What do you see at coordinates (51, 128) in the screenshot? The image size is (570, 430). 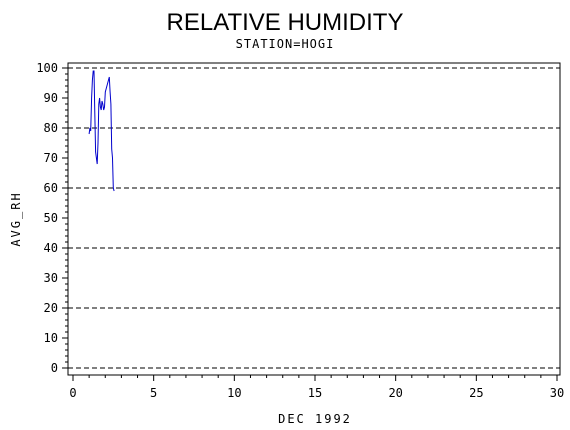 I see `y-tick-label: 80` at bounding box center [51, 128].